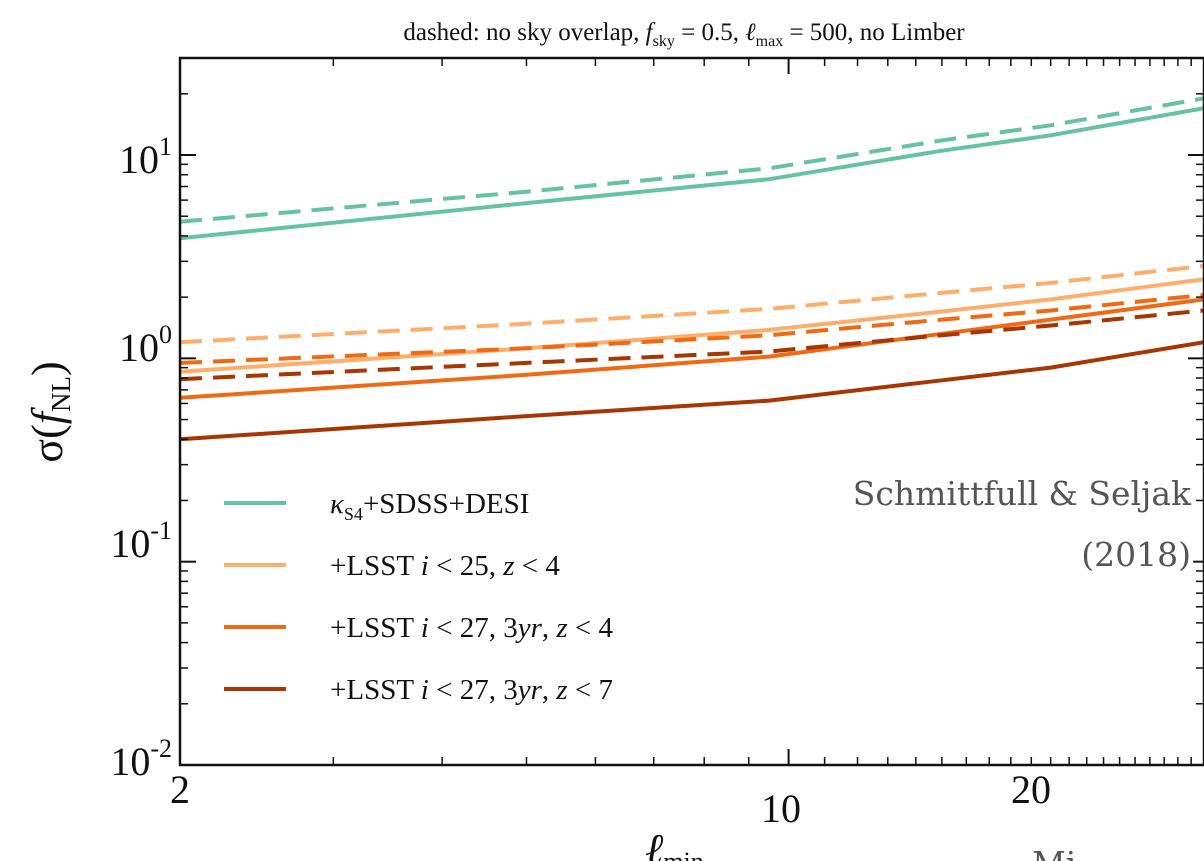 This screenshot has height=861, width=1204. Describe the element at coordinates (471, 690) in the screenshot. I see `legend-label-3: +LSST i < 27, 3yr, z < 7` at that location.